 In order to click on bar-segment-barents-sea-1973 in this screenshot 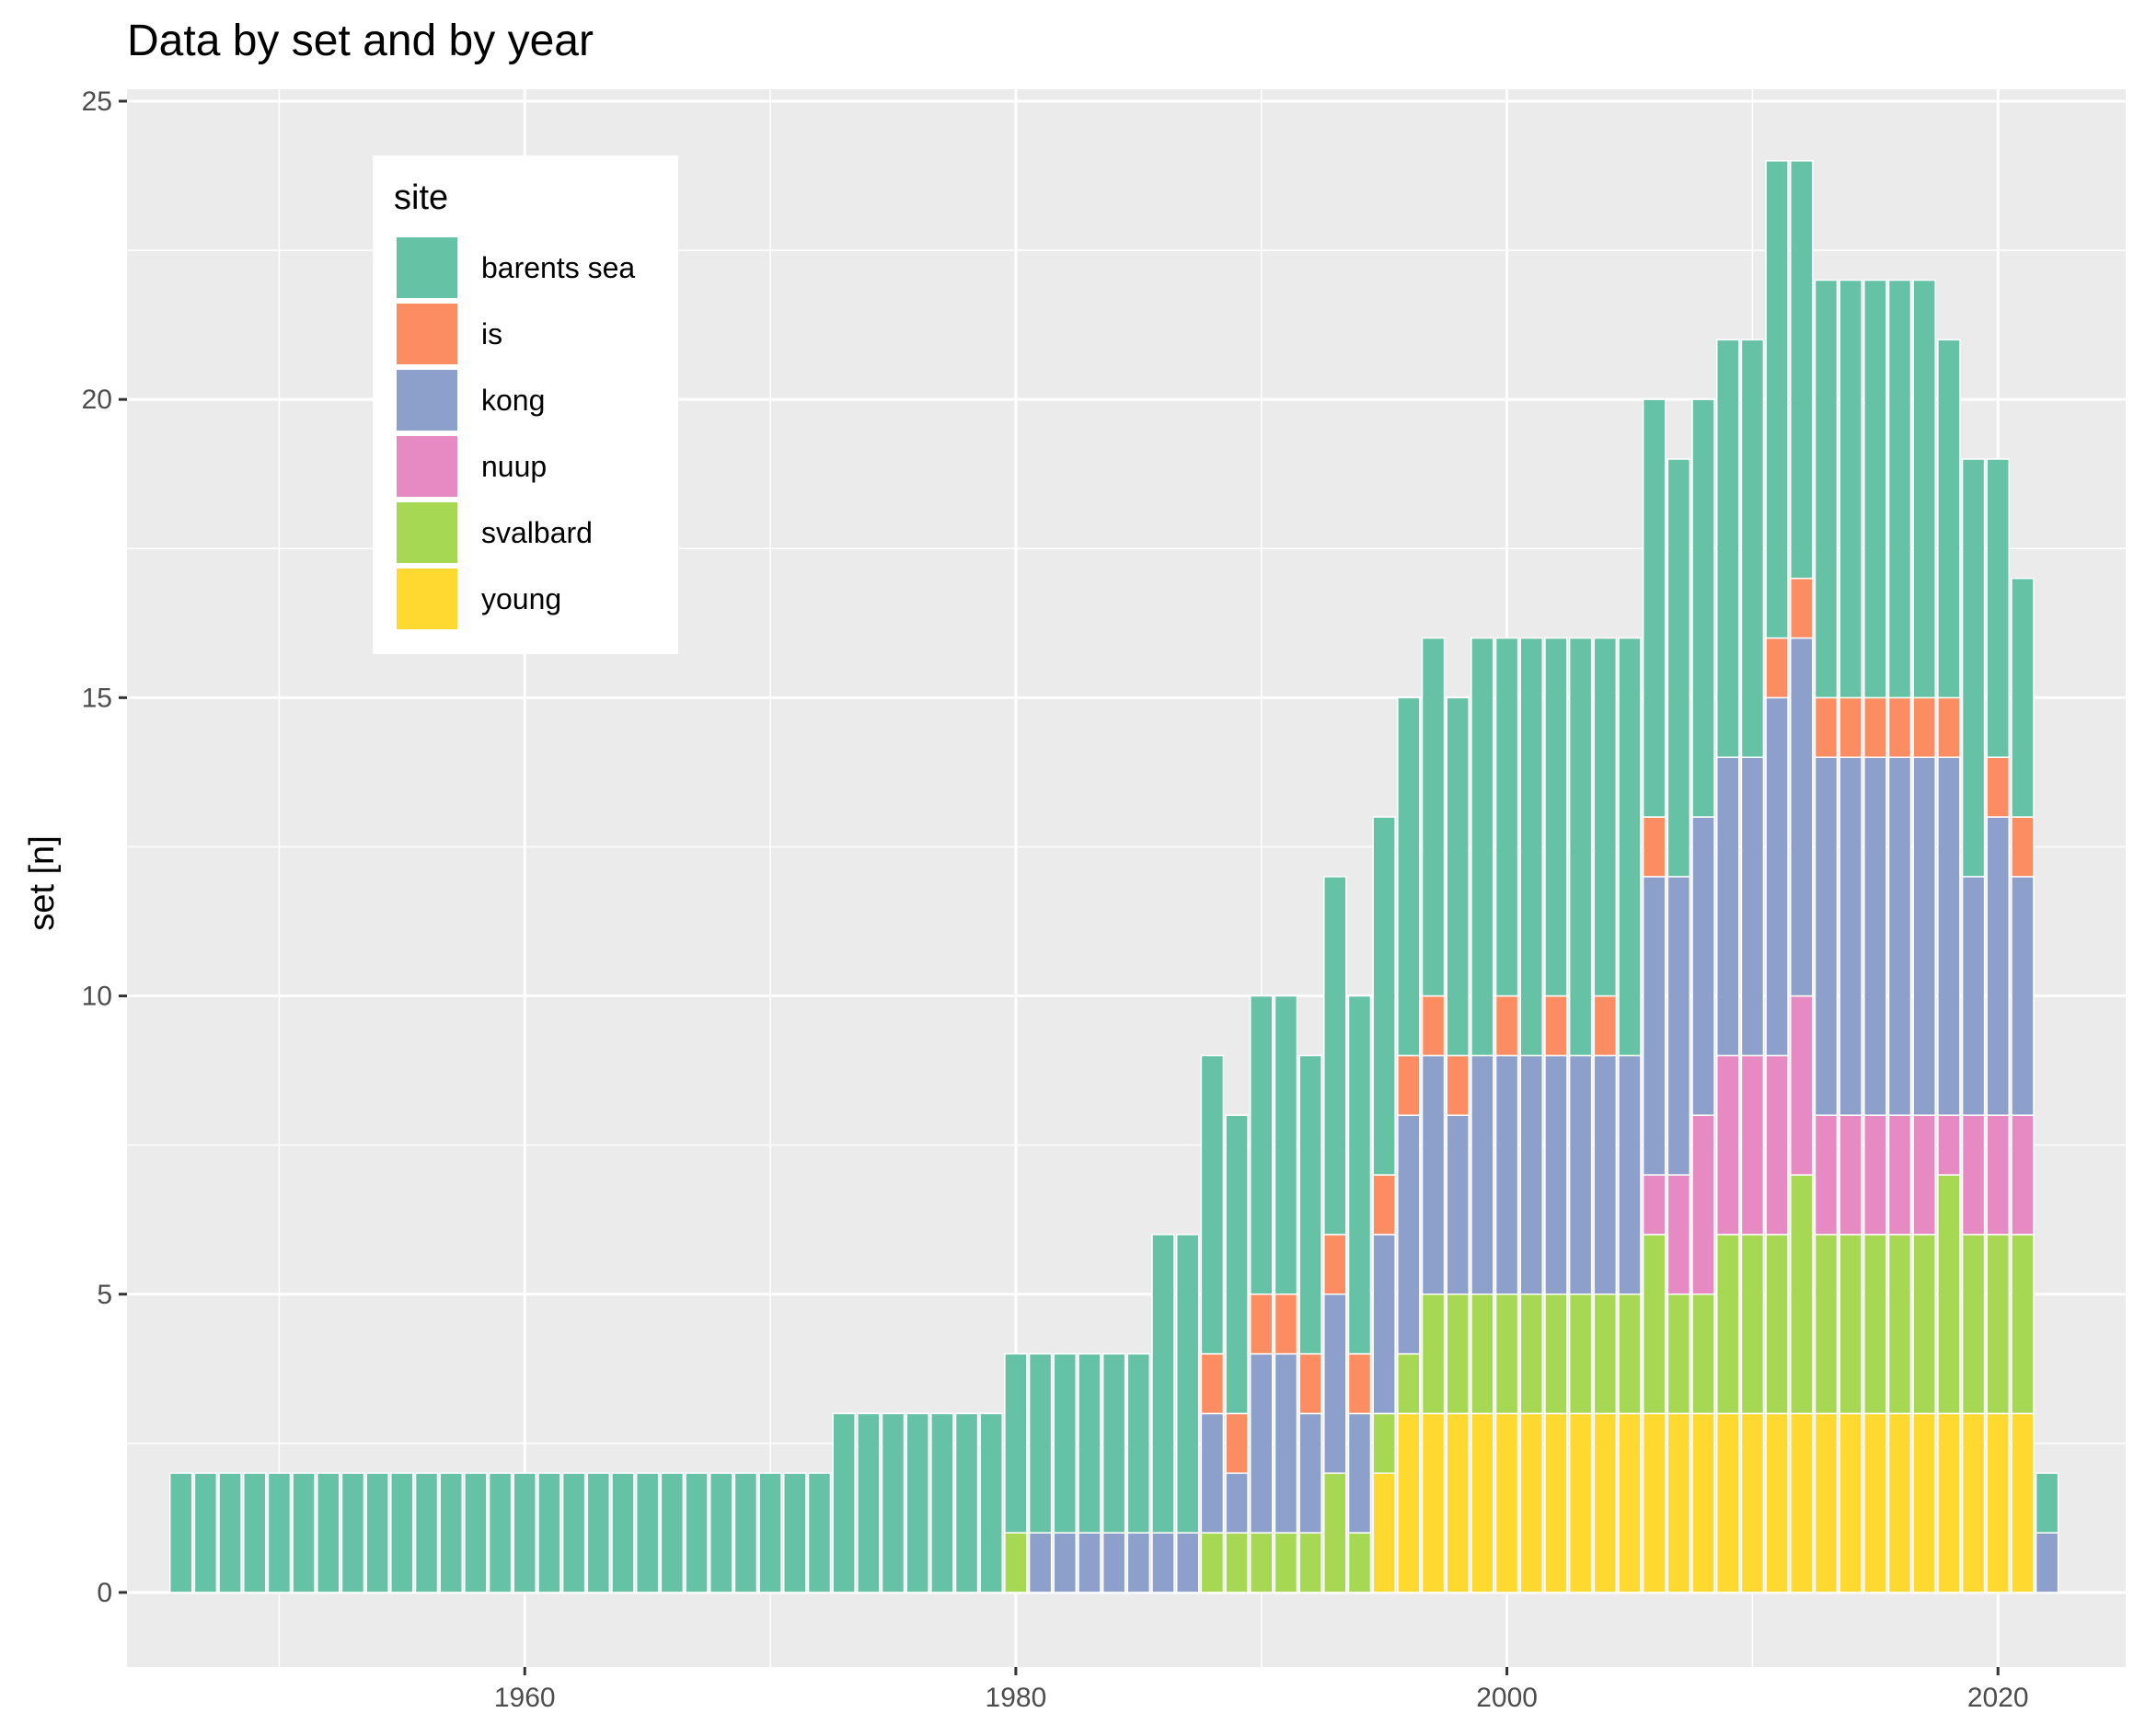, I will do `click(844, 1502)`.